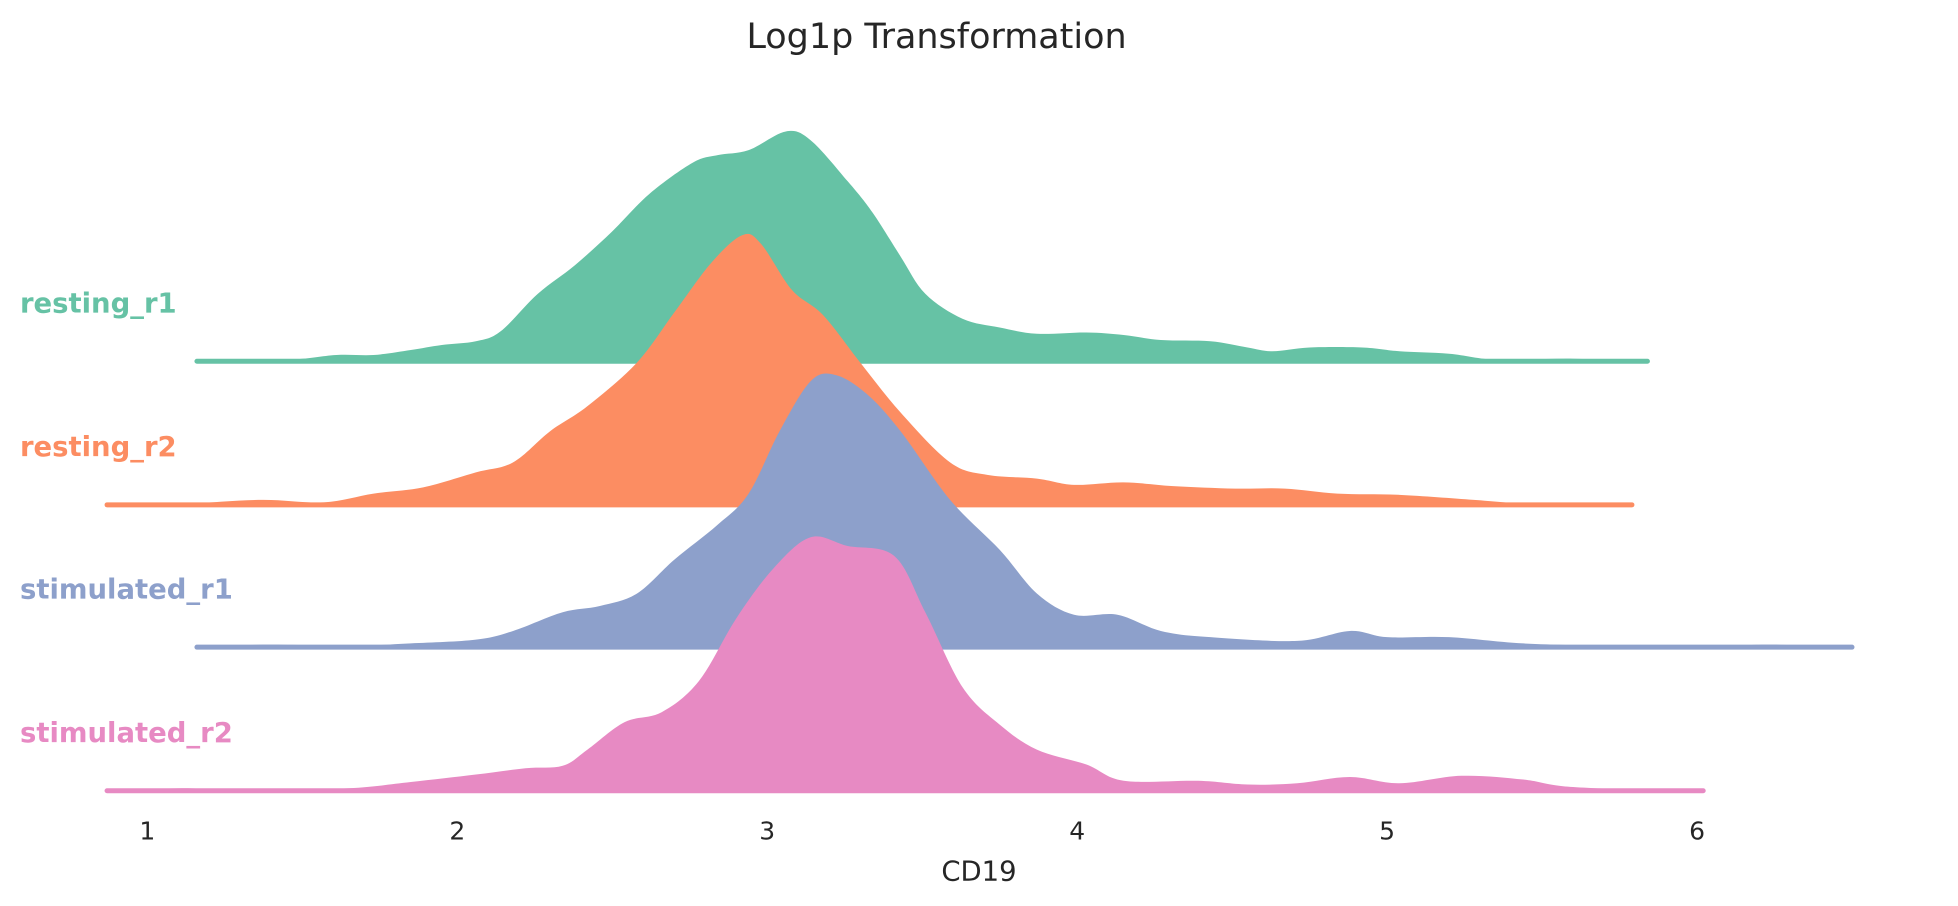  What do you see at coordinates (767, 830) in the screenshot?
I see `x-tick-label: 3` at bounding box center [767, 830].